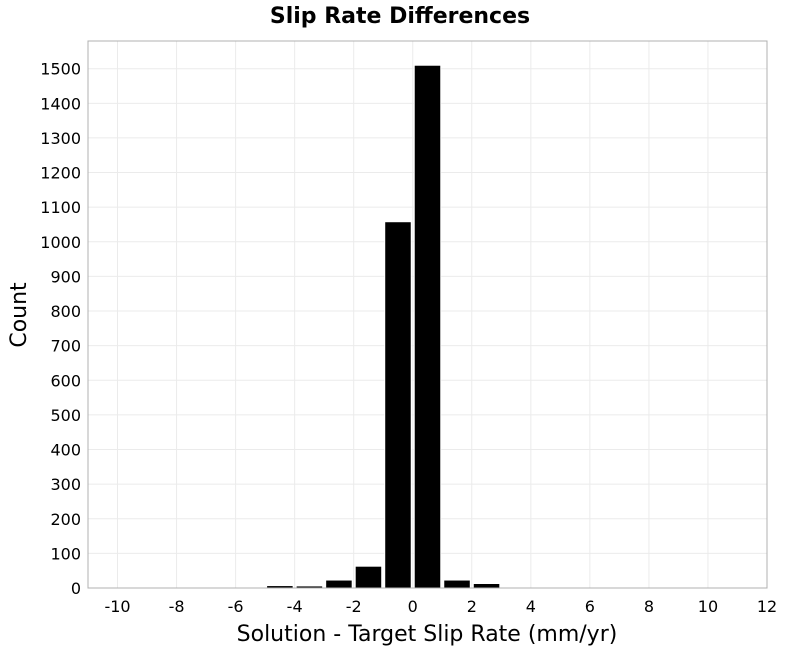 The height and width of the screenshot is (650, 800). What do you see at coordinates (590, 606) in the screenshot?
I see `x-tick-label: 6` at bounding box center [590, 606].